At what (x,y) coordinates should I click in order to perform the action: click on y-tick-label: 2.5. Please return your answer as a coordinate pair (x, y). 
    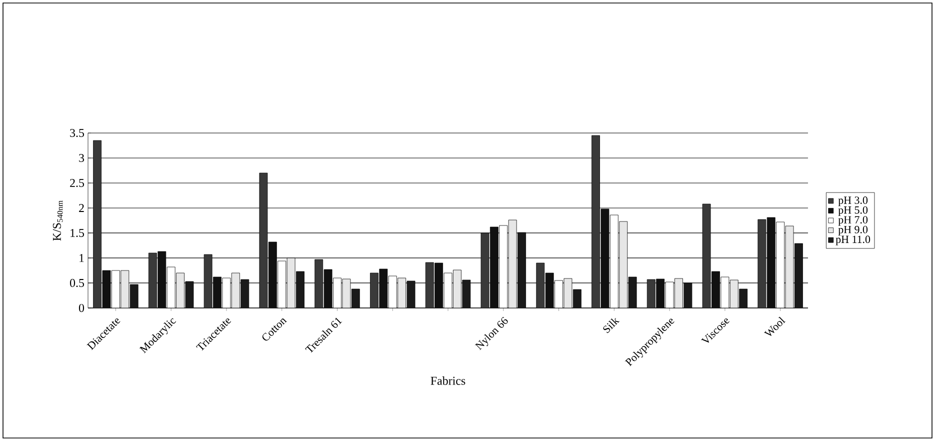
    Looking at the image, I should click on (77, 183).